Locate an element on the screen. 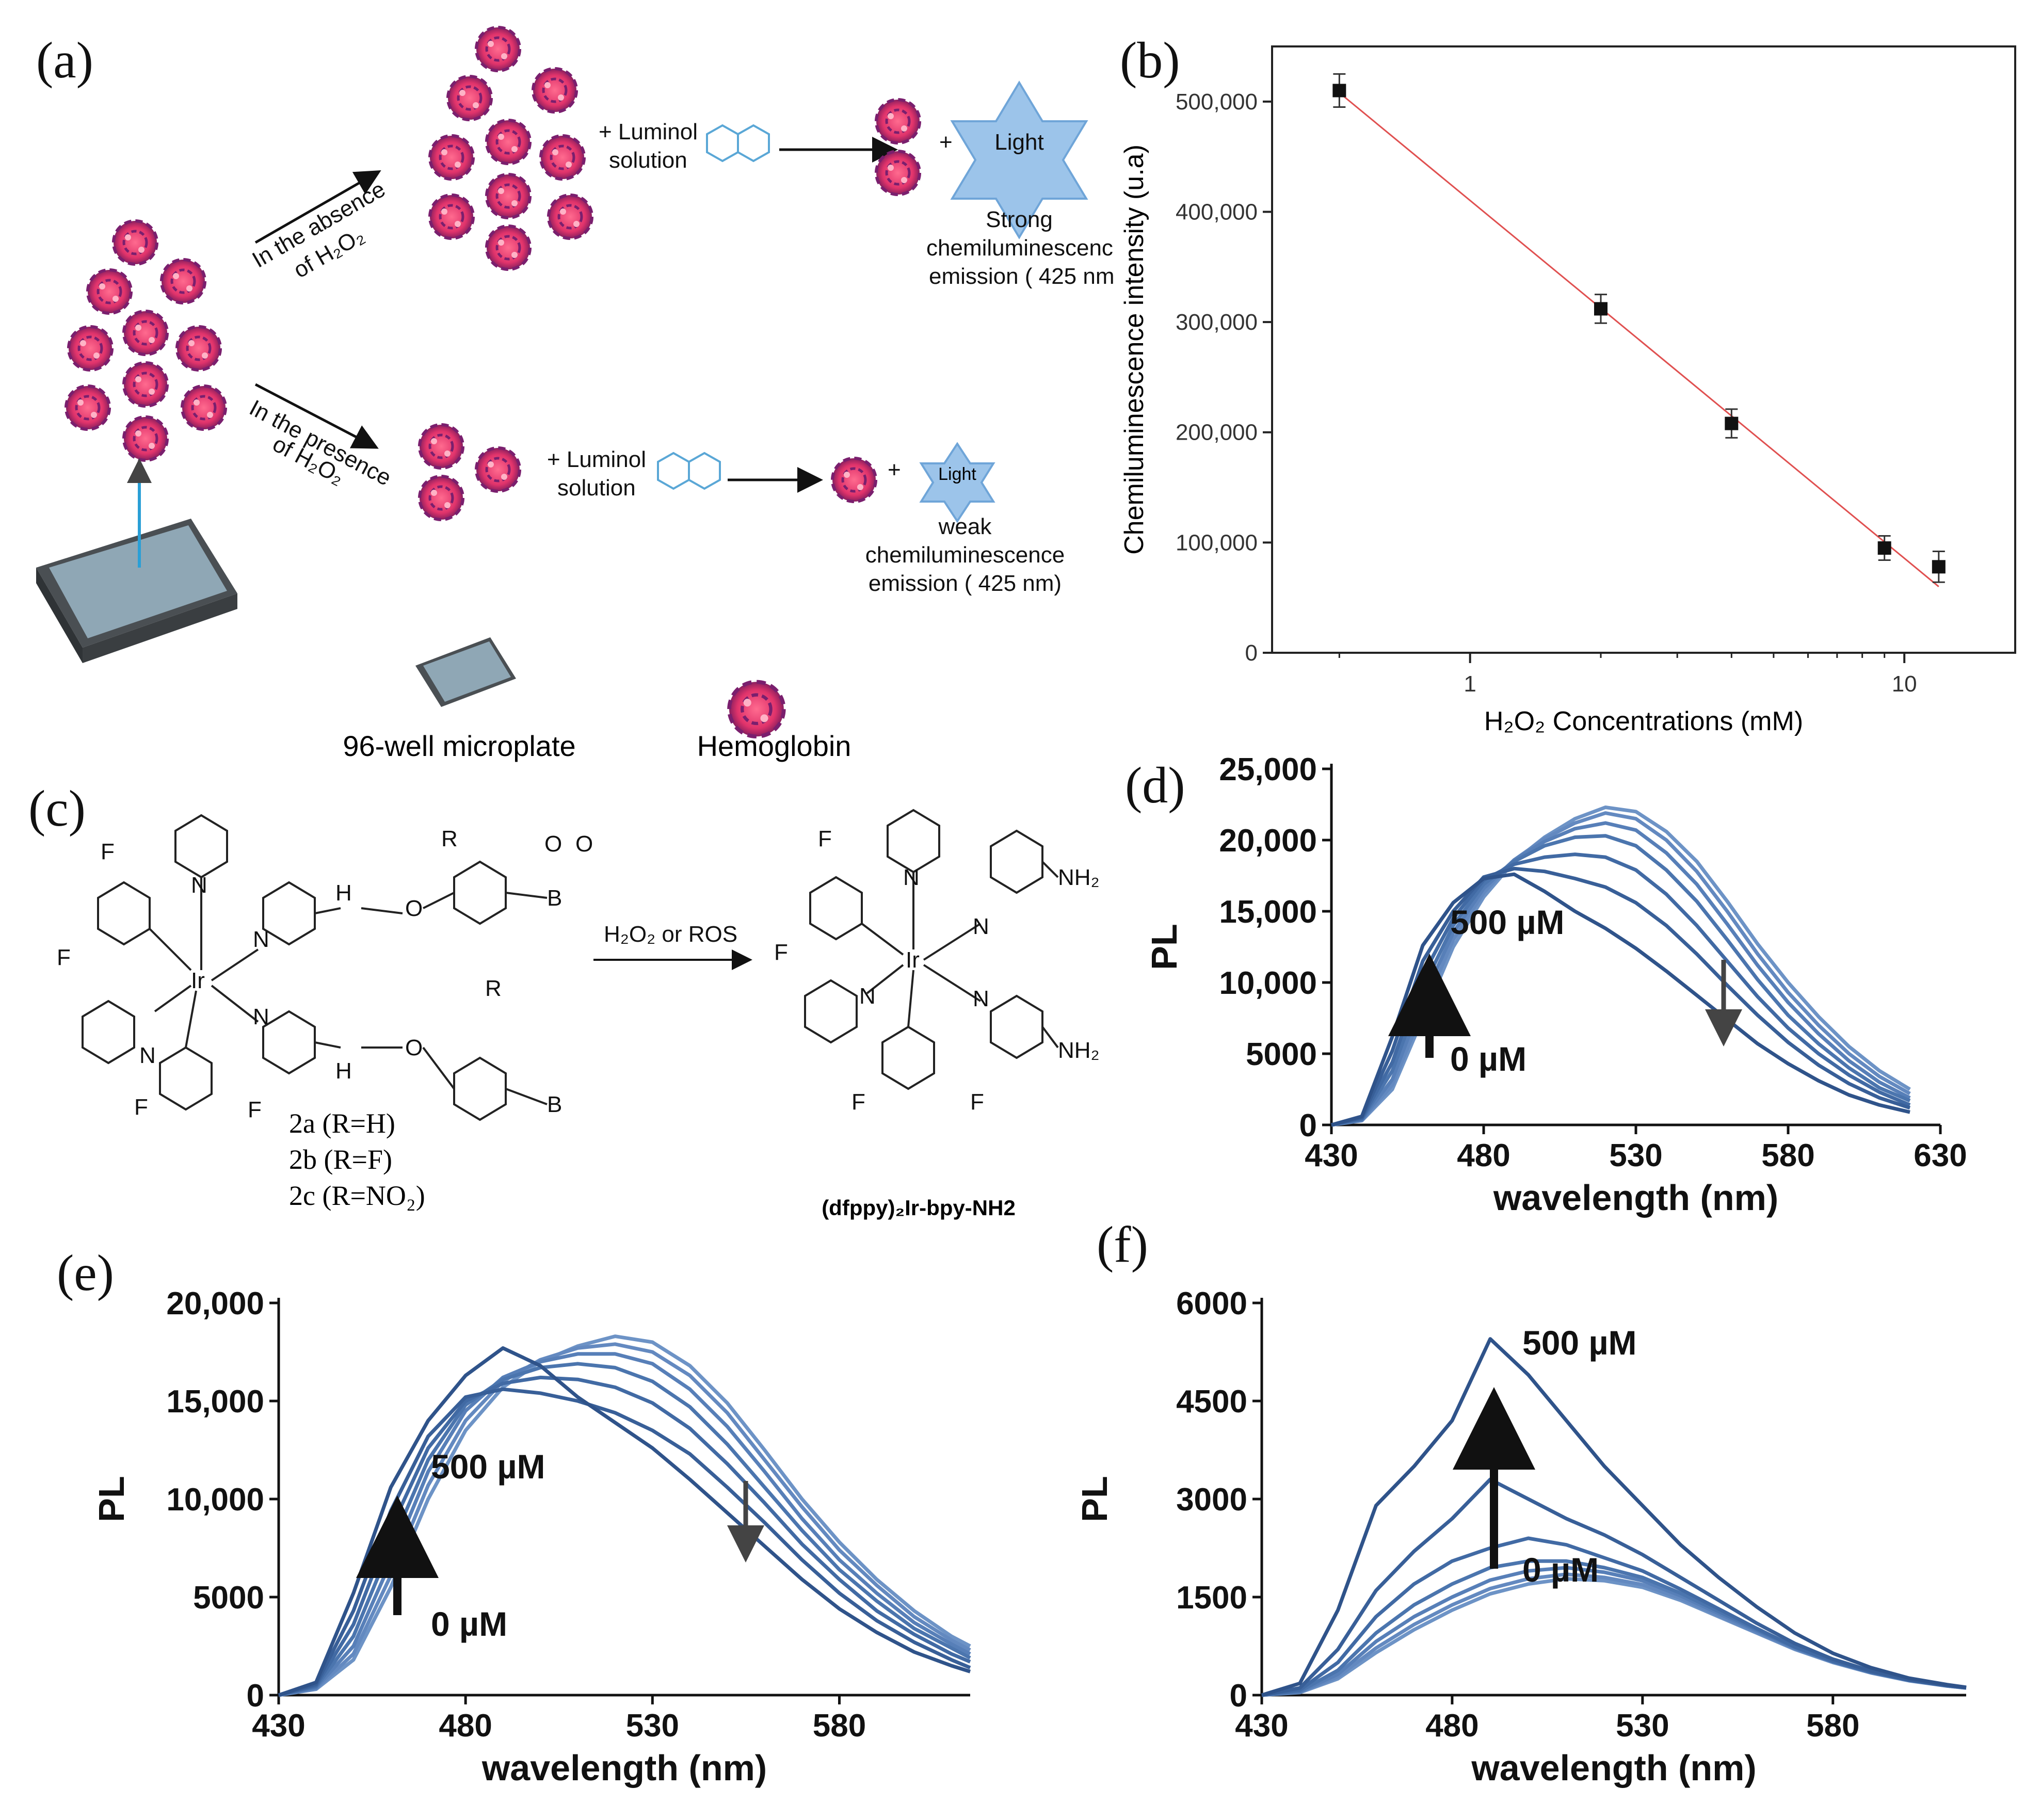 Image resolution: width=2025 pixels, height=1820 pixels. b-ytick-label: 100,000 is located at coordinates (1217, 542).